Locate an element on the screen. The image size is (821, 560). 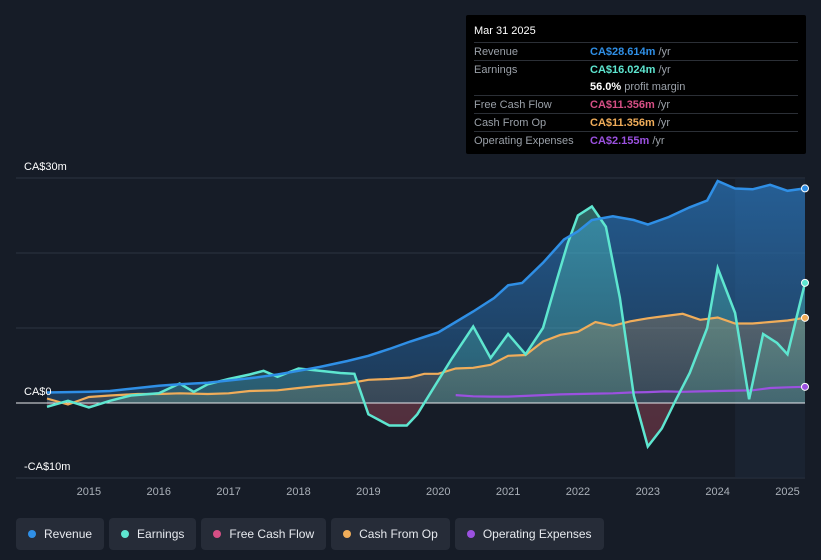
x-axis-label: 2024 is located at coordinates (717, 492).